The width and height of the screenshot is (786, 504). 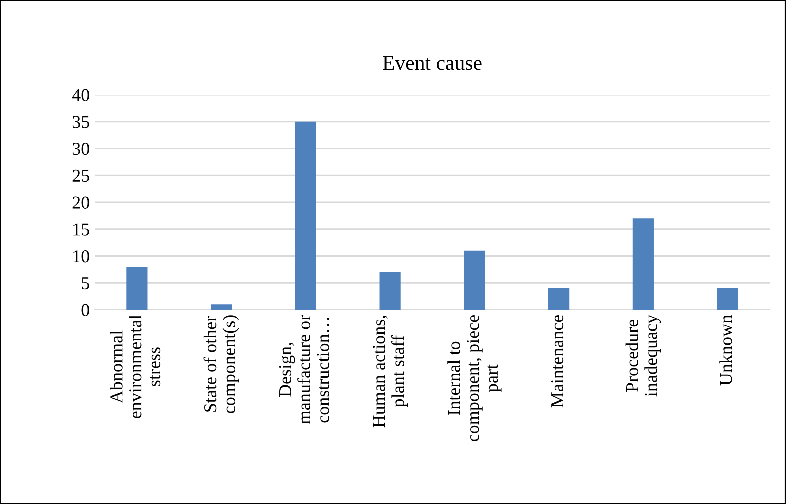 I want to click on chart-title: Event cause, so click(x=432, y=63).